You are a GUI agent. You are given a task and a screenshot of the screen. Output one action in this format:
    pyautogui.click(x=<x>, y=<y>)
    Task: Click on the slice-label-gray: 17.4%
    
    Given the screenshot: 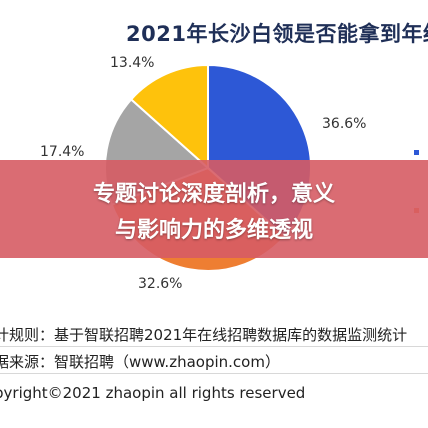 What is the action you would take?
    pyautogui.click(x=62, y=152)
    